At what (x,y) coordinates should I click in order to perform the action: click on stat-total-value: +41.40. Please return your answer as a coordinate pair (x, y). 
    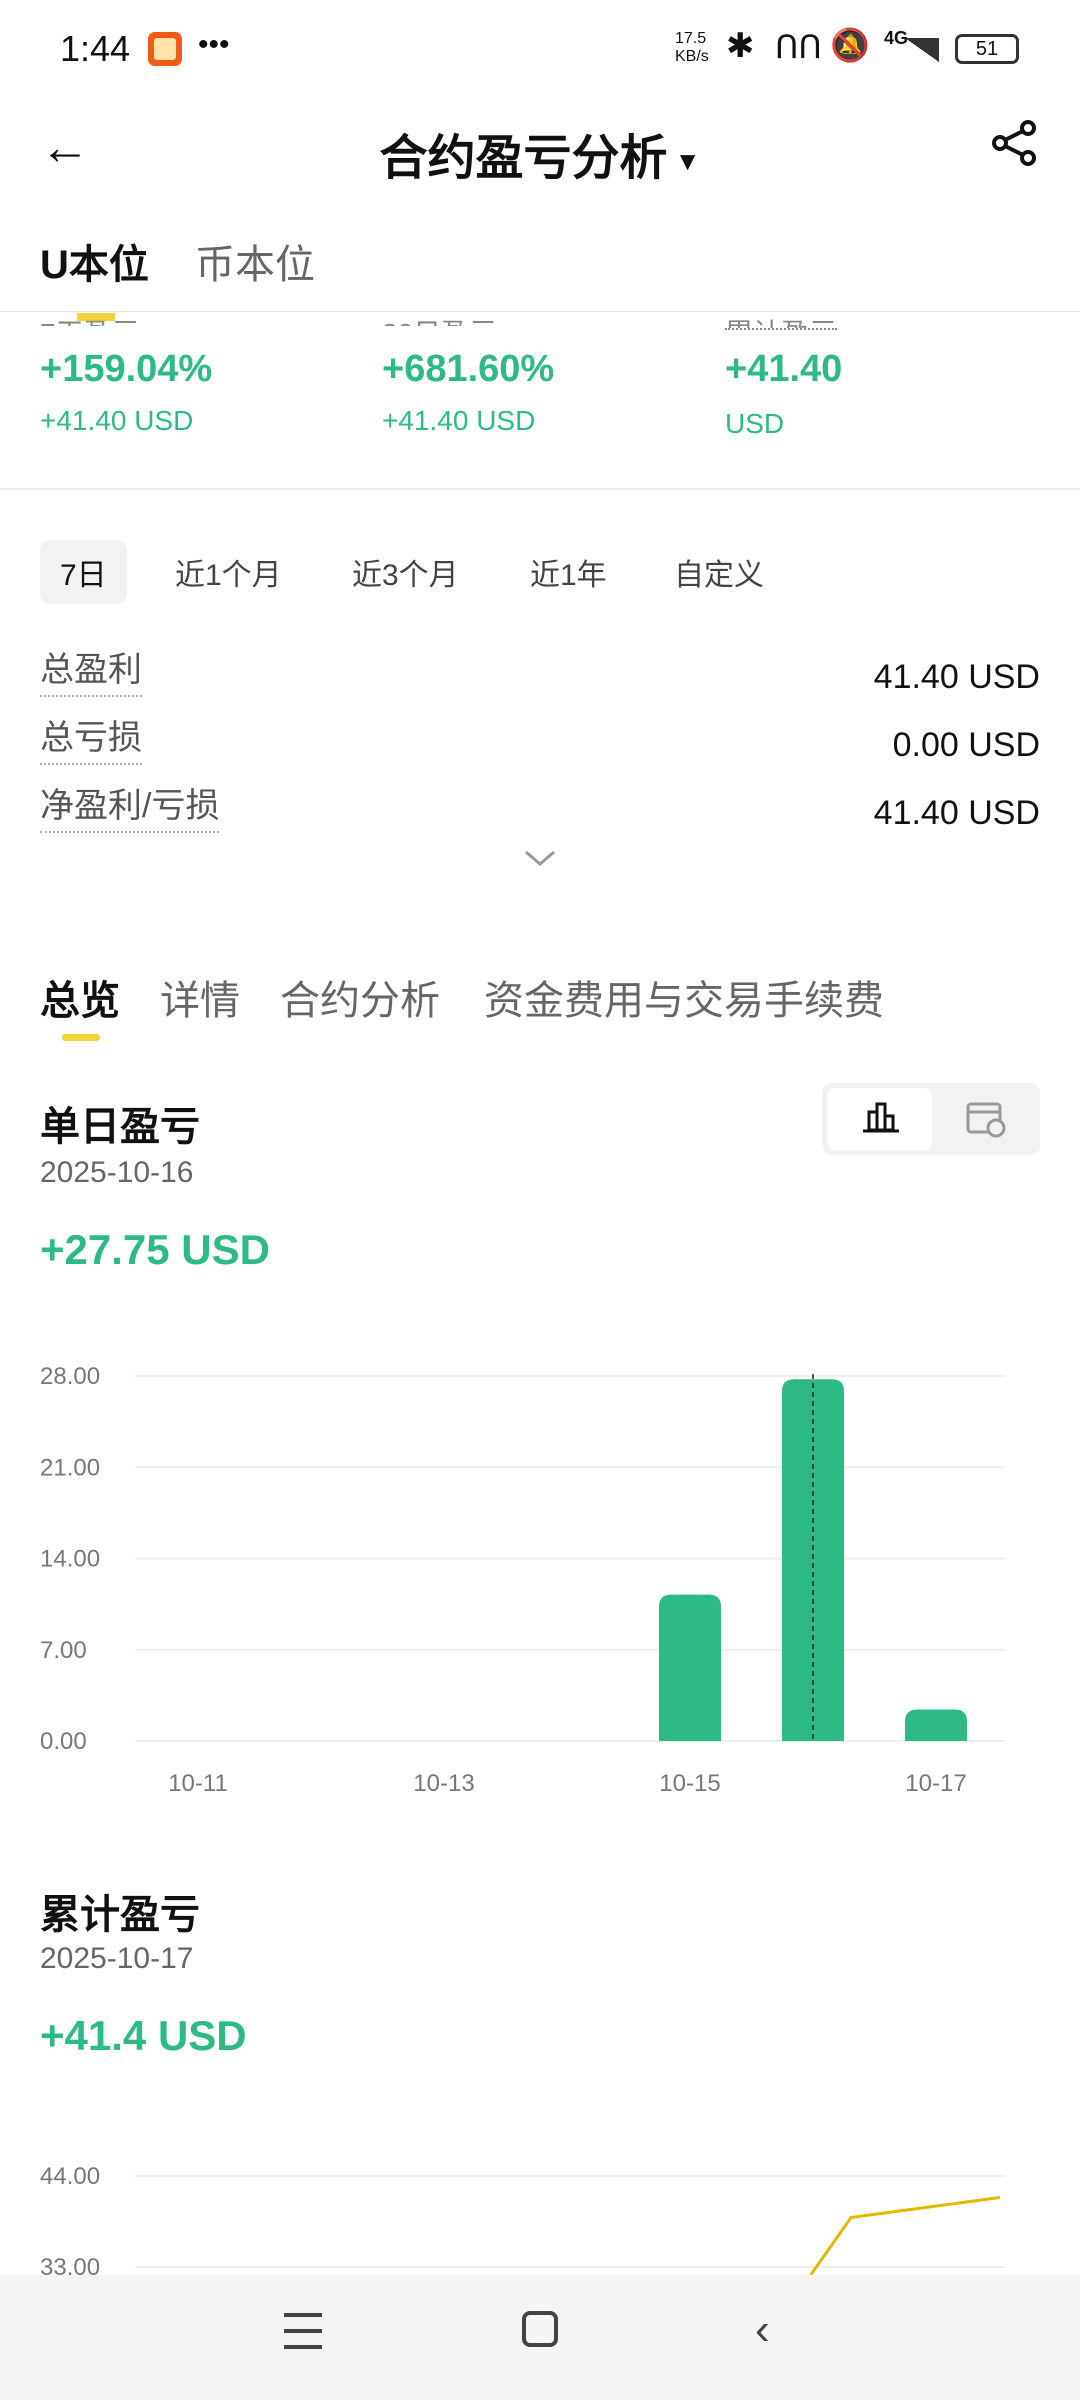
    Looking at the image, I should click on (784, 369).